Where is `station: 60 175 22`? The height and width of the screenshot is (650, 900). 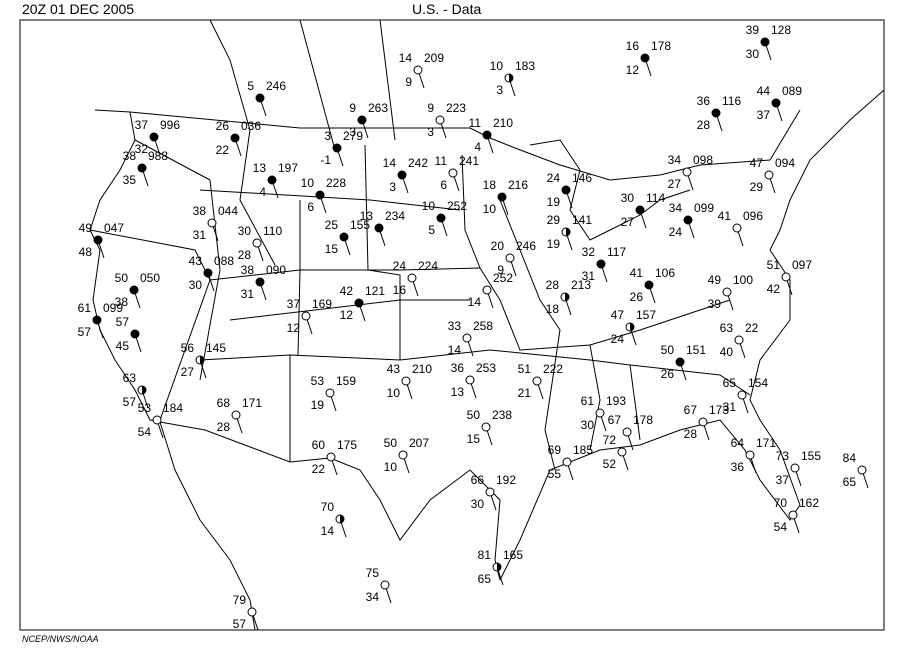 station: 60 175 22 is located at coordinates (335, 457).